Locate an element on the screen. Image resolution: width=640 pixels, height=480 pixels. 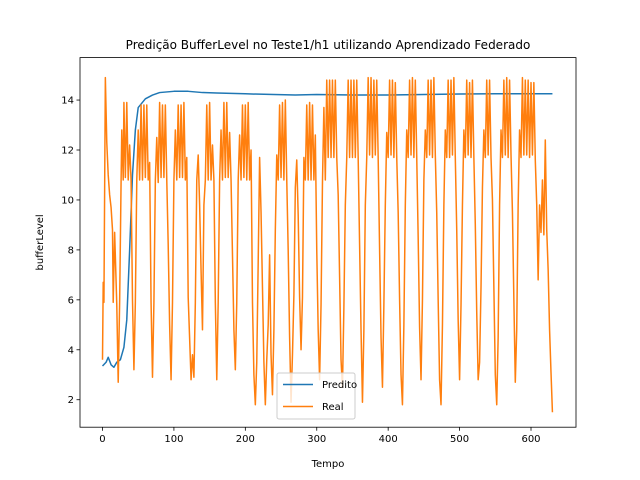
y-tick-label: 4 is located at coordinates (71, 350).